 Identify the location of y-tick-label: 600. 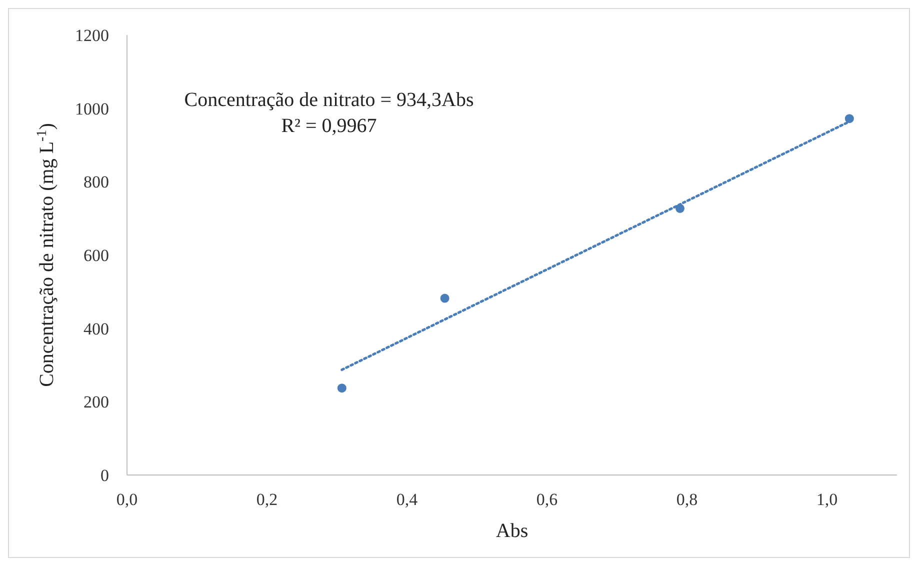
(96, 256).